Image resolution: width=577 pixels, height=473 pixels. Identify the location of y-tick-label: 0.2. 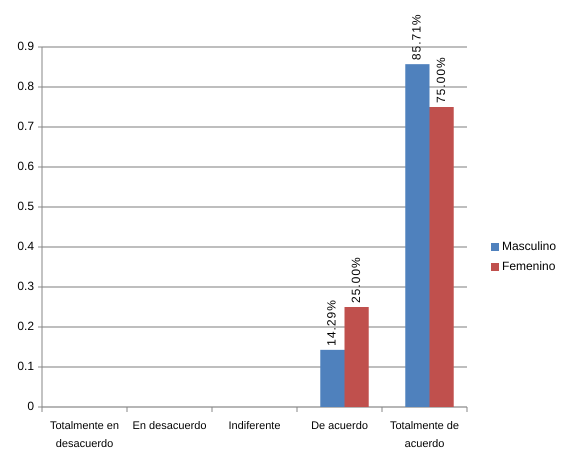
(25, 326).